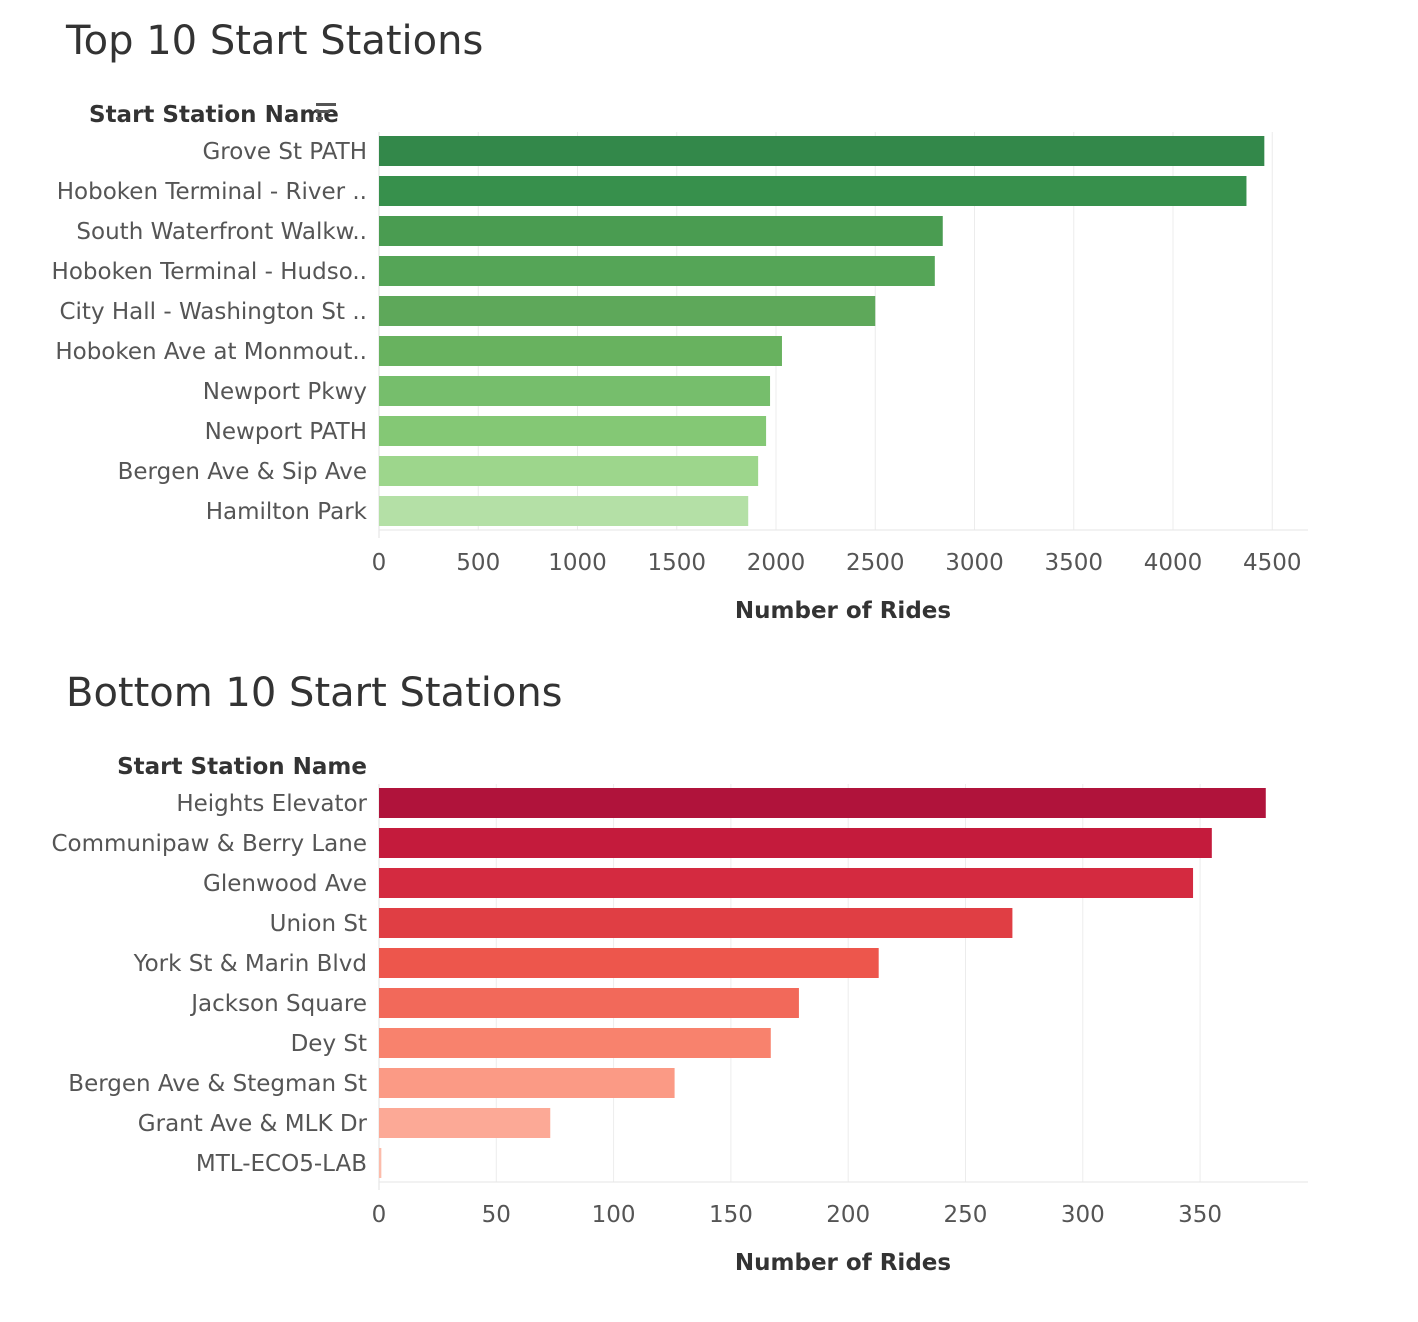  Describe the element at coordinates (211, 352) in the screenshot. I see `category-label: Hoboken Ave at Monmout..` at that location.